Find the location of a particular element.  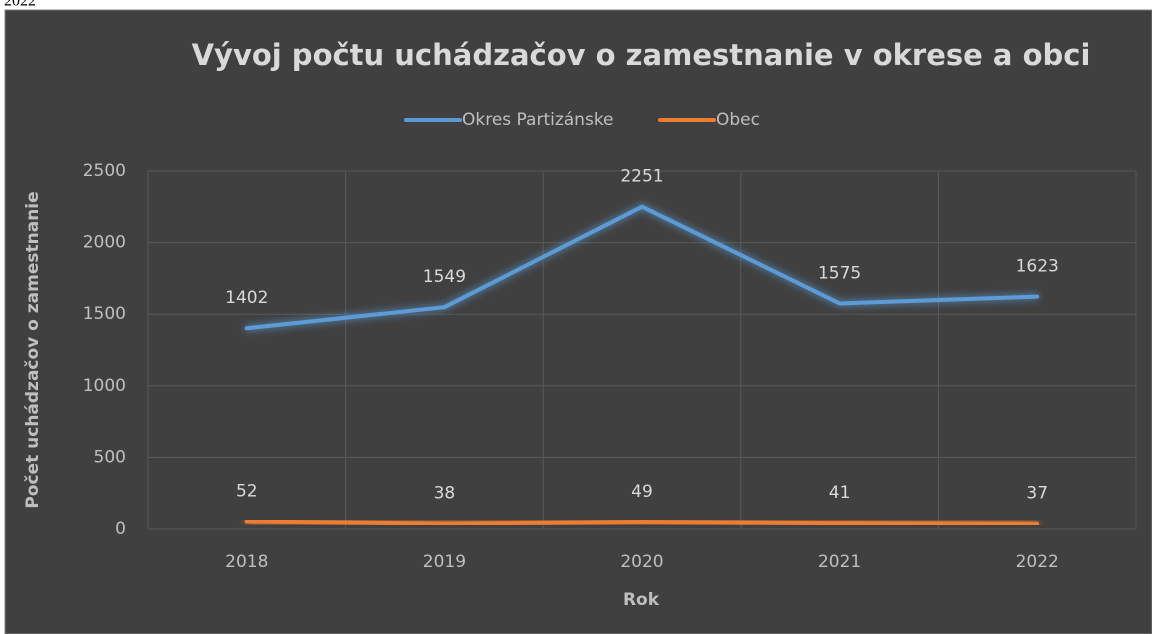

data-label: 49 is located at coordinates (642, 492).